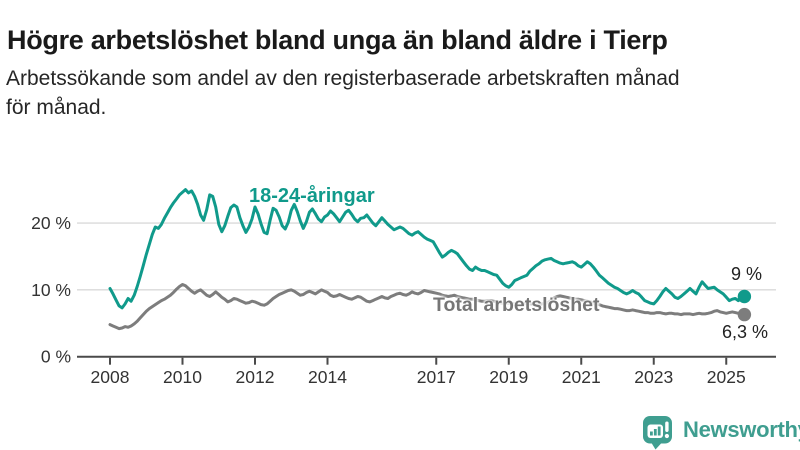 This screenshot has width=800, height=450. I want to click on logo-exclamation-bar, so click(667, 426).